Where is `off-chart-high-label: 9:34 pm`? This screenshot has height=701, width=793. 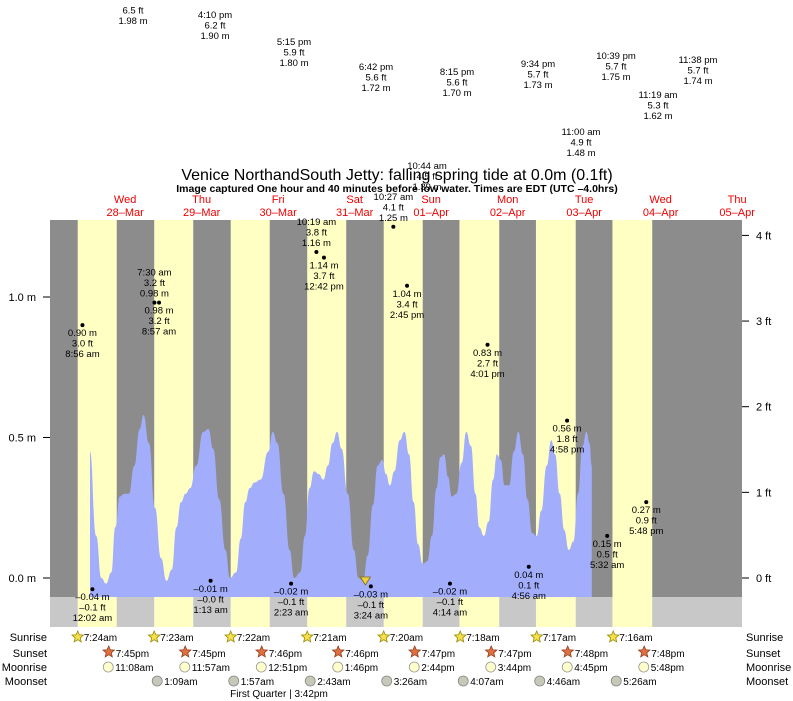
off-chart-high-label: 9:34 pm is located at coordinates (538, 64).